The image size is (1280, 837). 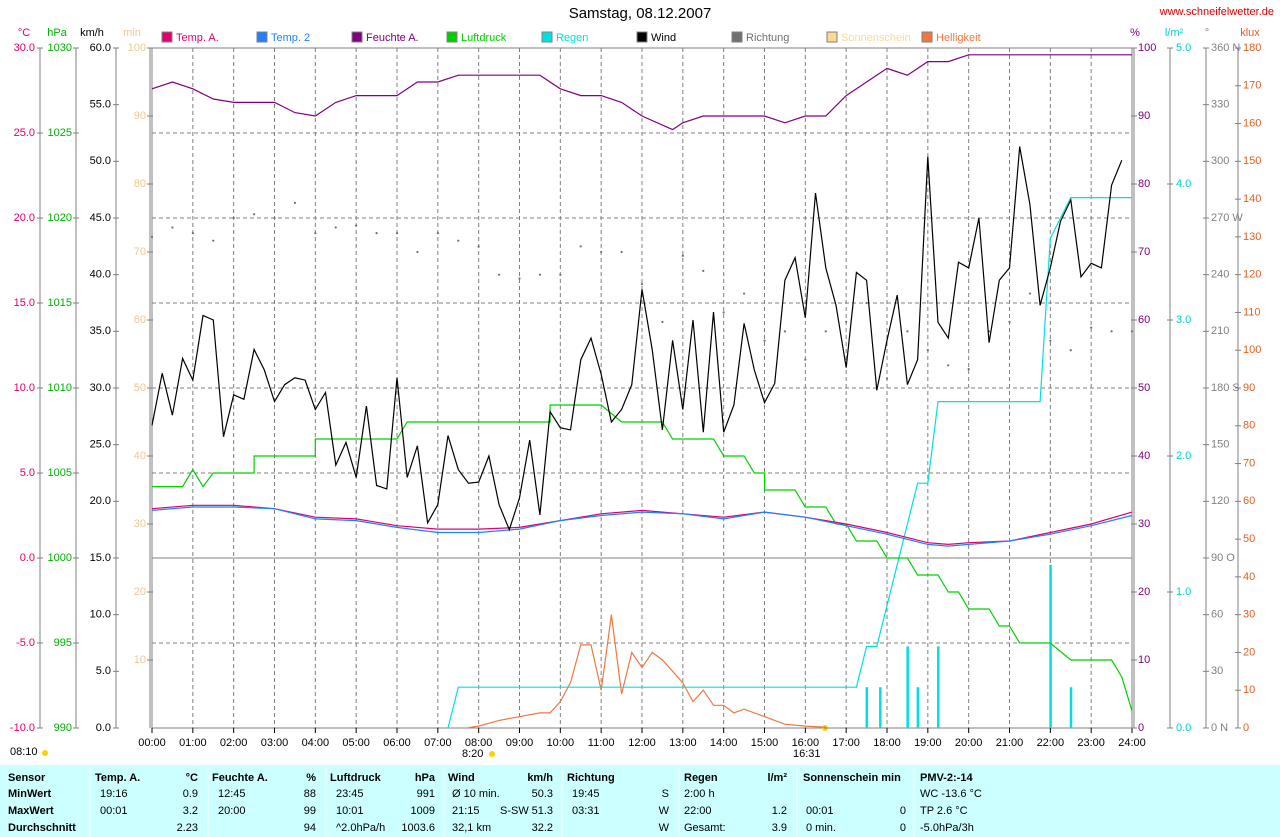 What do you see at coordinates (232, 811) in the screenshot?
I see `table-cell: 20:00` at bounding box center [232, 811].